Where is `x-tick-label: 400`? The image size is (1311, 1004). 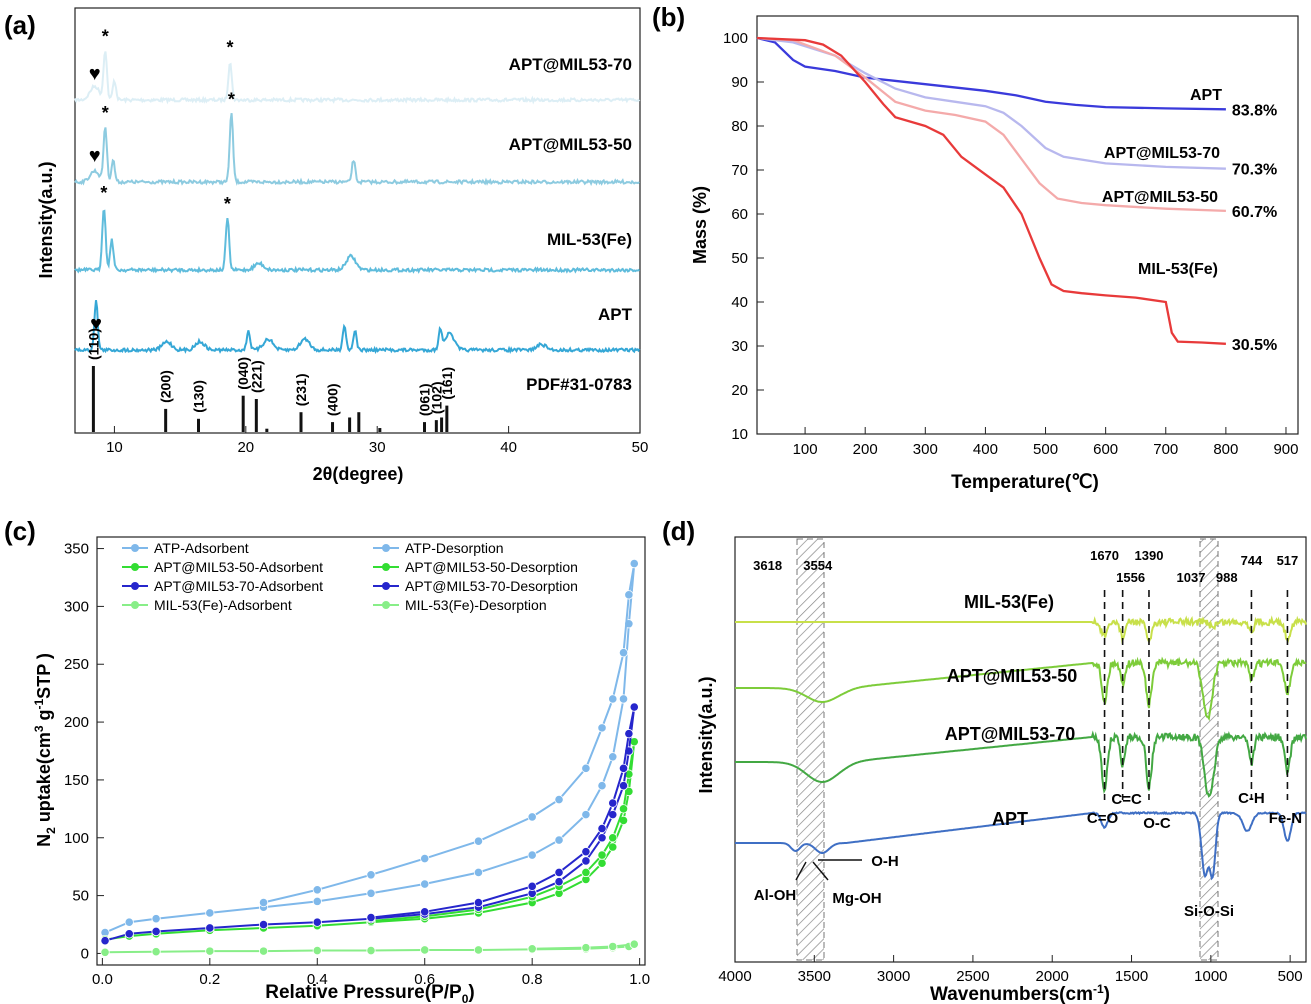
x-tick-label: 400 is located at coordinates (985, 449).